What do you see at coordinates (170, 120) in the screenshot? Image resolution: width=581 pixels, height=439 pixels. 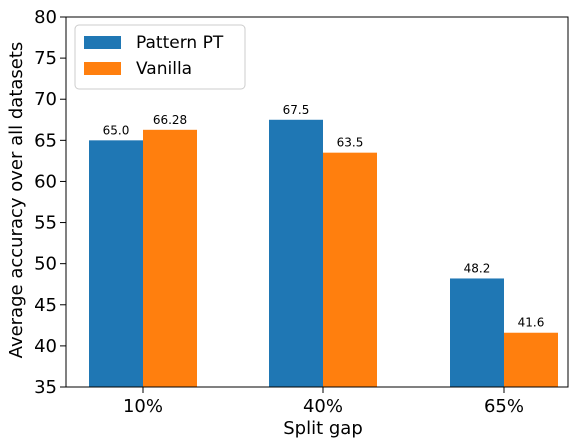 I see `bar-data-label: 66.28` at bounding box center [170, 120].